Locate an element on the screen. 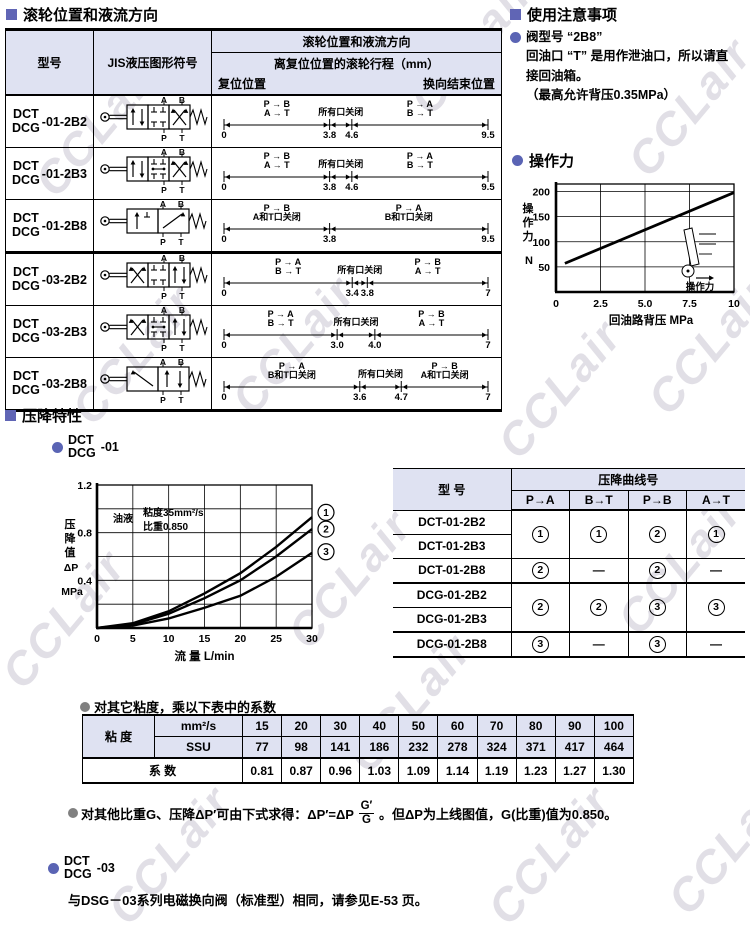  svg-text: 0 is located at coordinates (556, 304).